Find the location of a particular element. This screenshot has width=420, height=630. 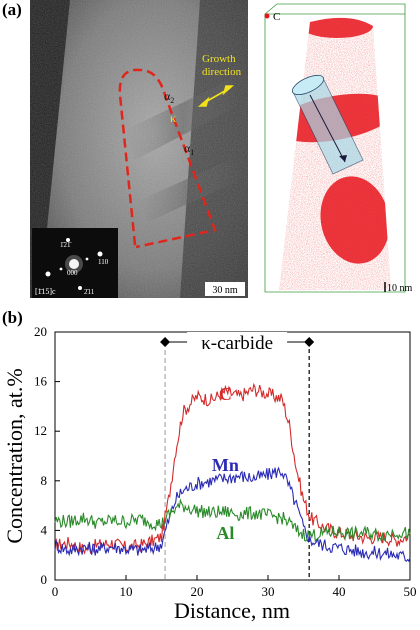

diffraction-spot-right: 110 is located at coordinates (103, 262).